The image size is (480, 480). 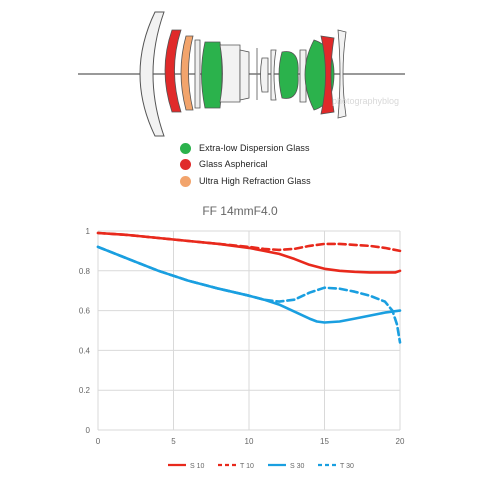 I want to click on y-tick-label: 0.6, so click(x=85, y=311).